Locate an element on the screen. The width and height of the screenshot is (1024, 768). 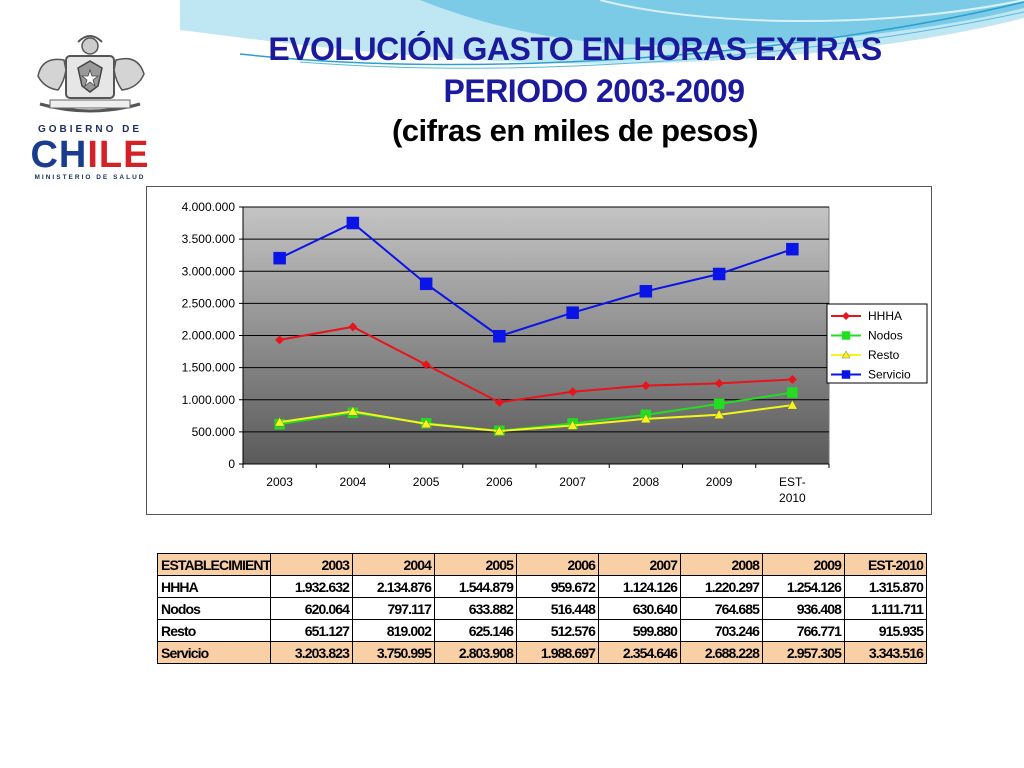
value-cell: 819.002 is located at coordinates (393, 630).